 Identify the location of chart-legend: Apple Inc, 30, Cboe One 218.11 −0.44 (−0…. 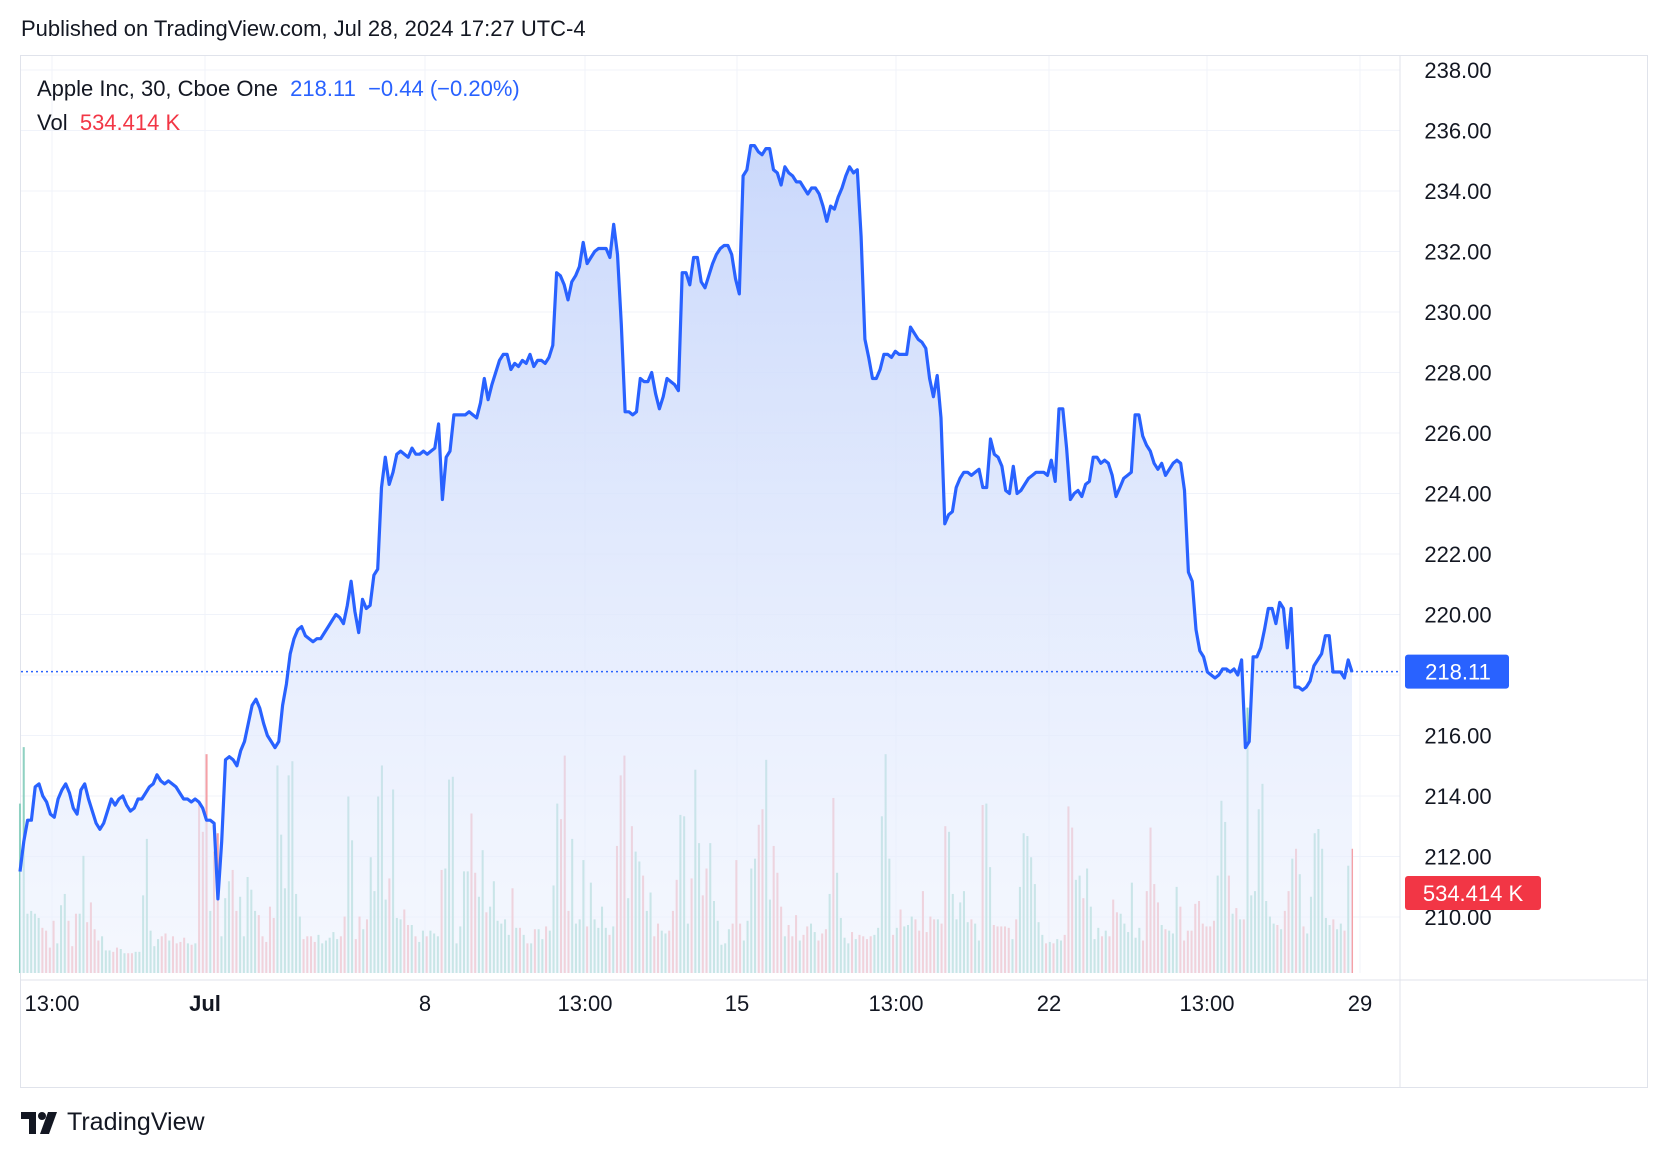
(278, 106).